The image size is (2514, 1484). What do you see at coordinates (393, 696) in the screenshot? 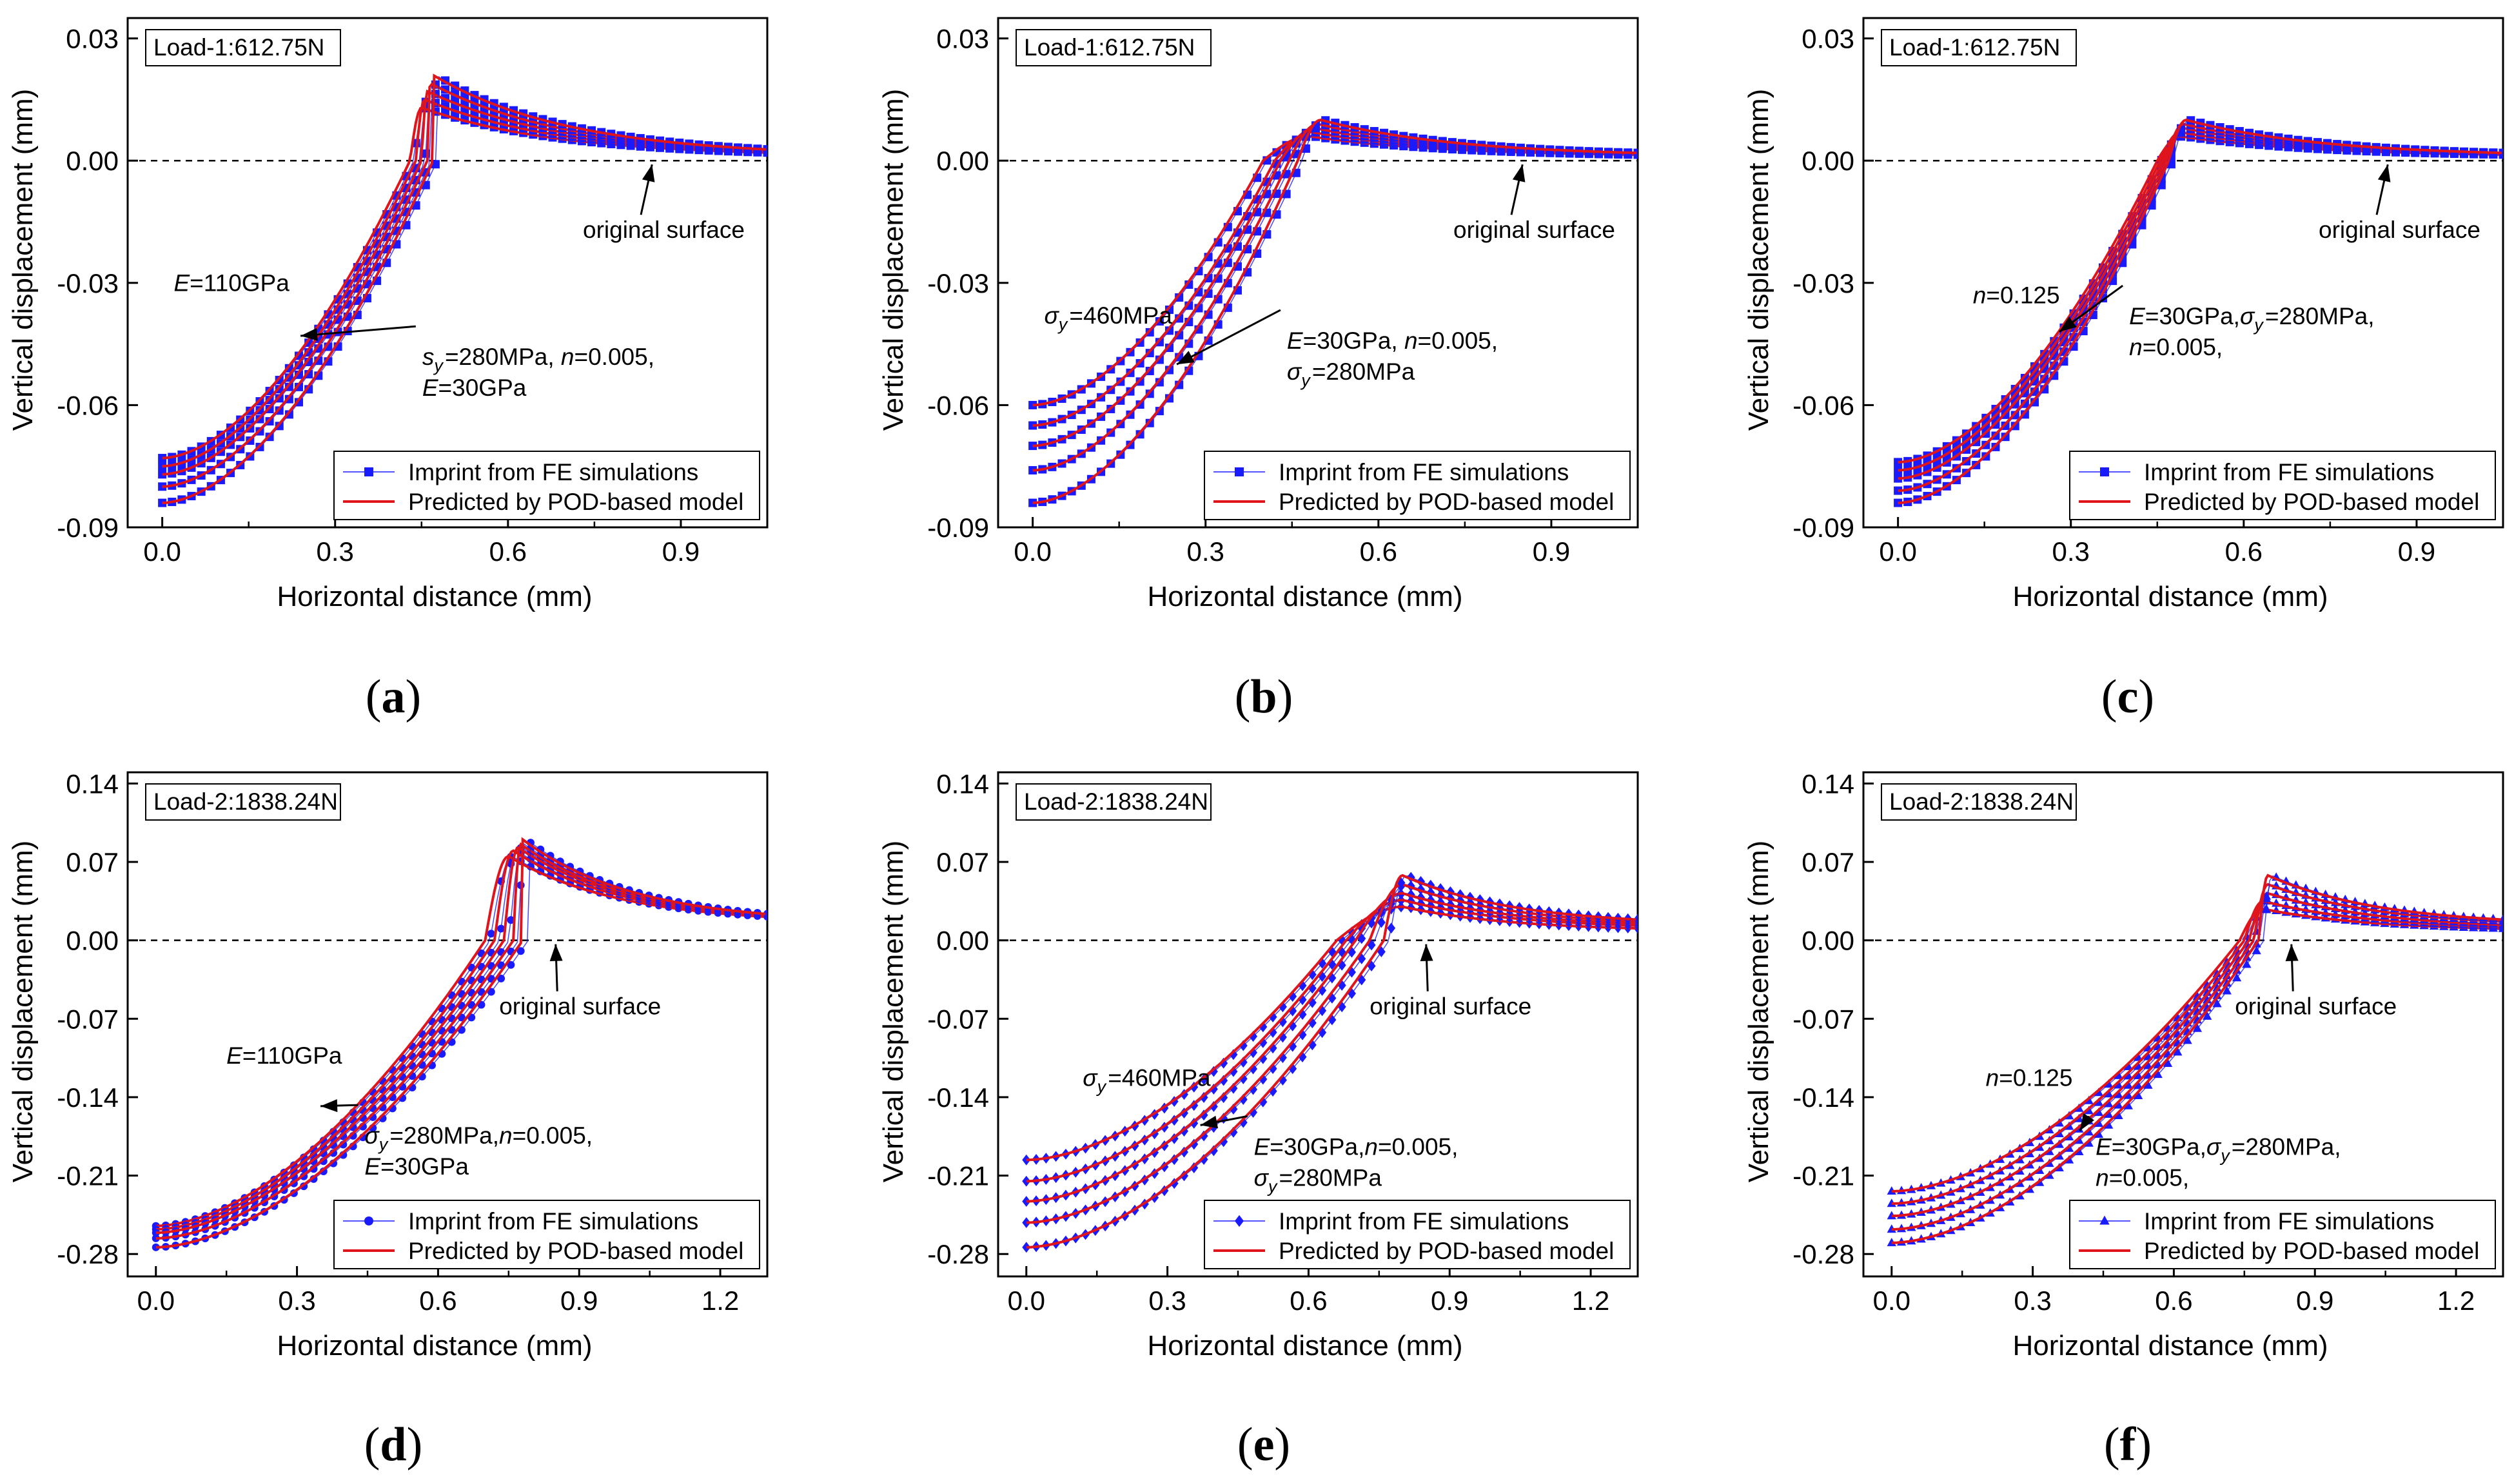
I see `panel-caption: (a)` at bounding box center [393, 696].